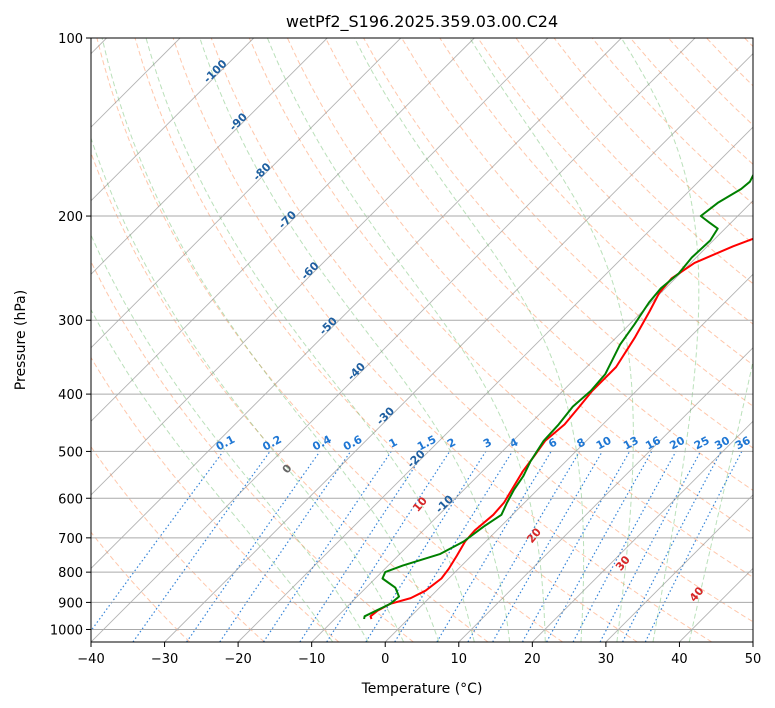  What do you see at coordinates (90, 659) in the screenshot?
I see `x-tick-label: −40` at bounding box center [90, 659].